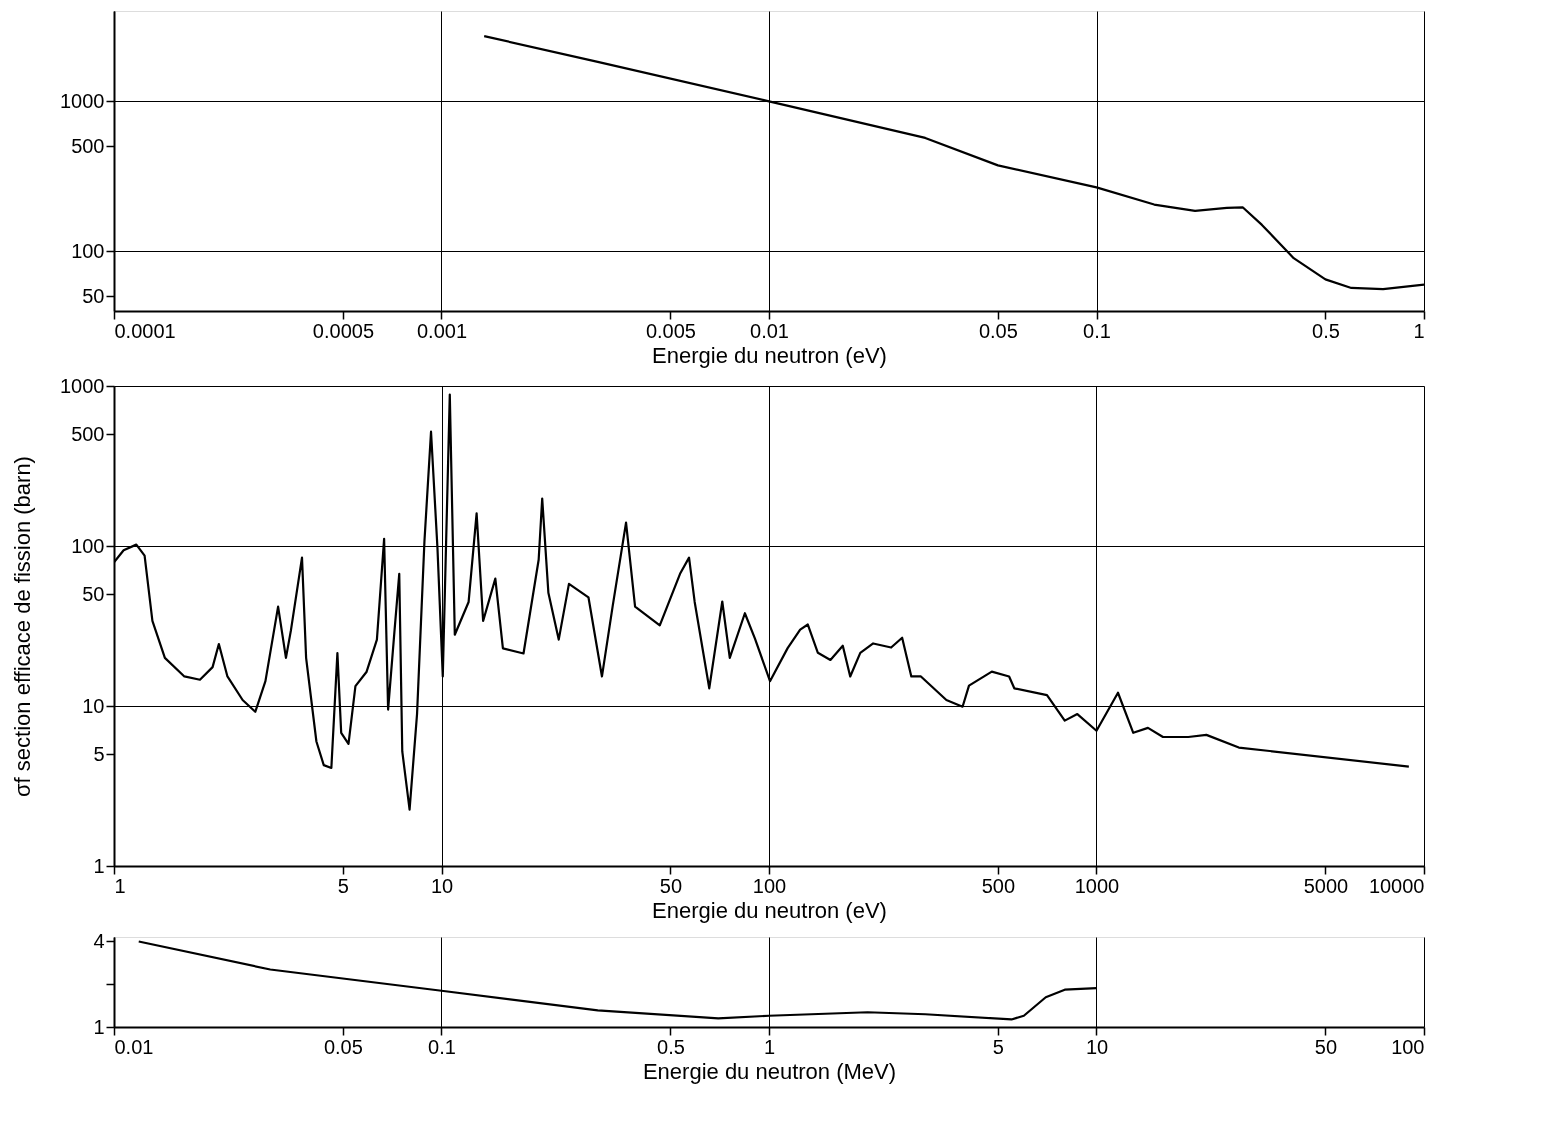  Describe the element at coordinates (99, 940) in the screenshot. I see `y-tick-label: 4` at that location.